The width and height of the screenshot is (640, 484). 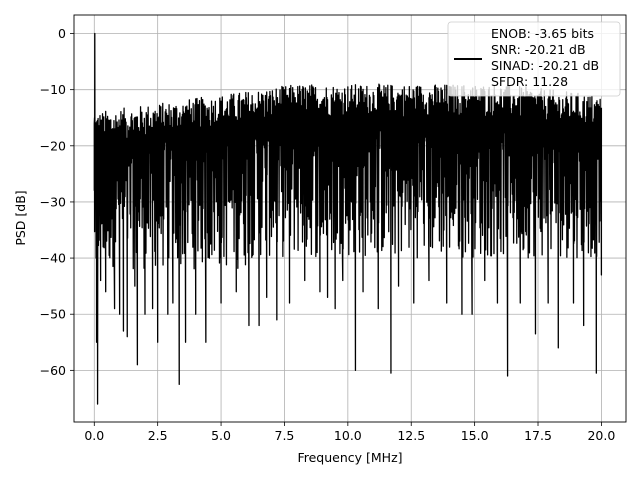 I want to click on legend-box, so click(x=534, y=59).